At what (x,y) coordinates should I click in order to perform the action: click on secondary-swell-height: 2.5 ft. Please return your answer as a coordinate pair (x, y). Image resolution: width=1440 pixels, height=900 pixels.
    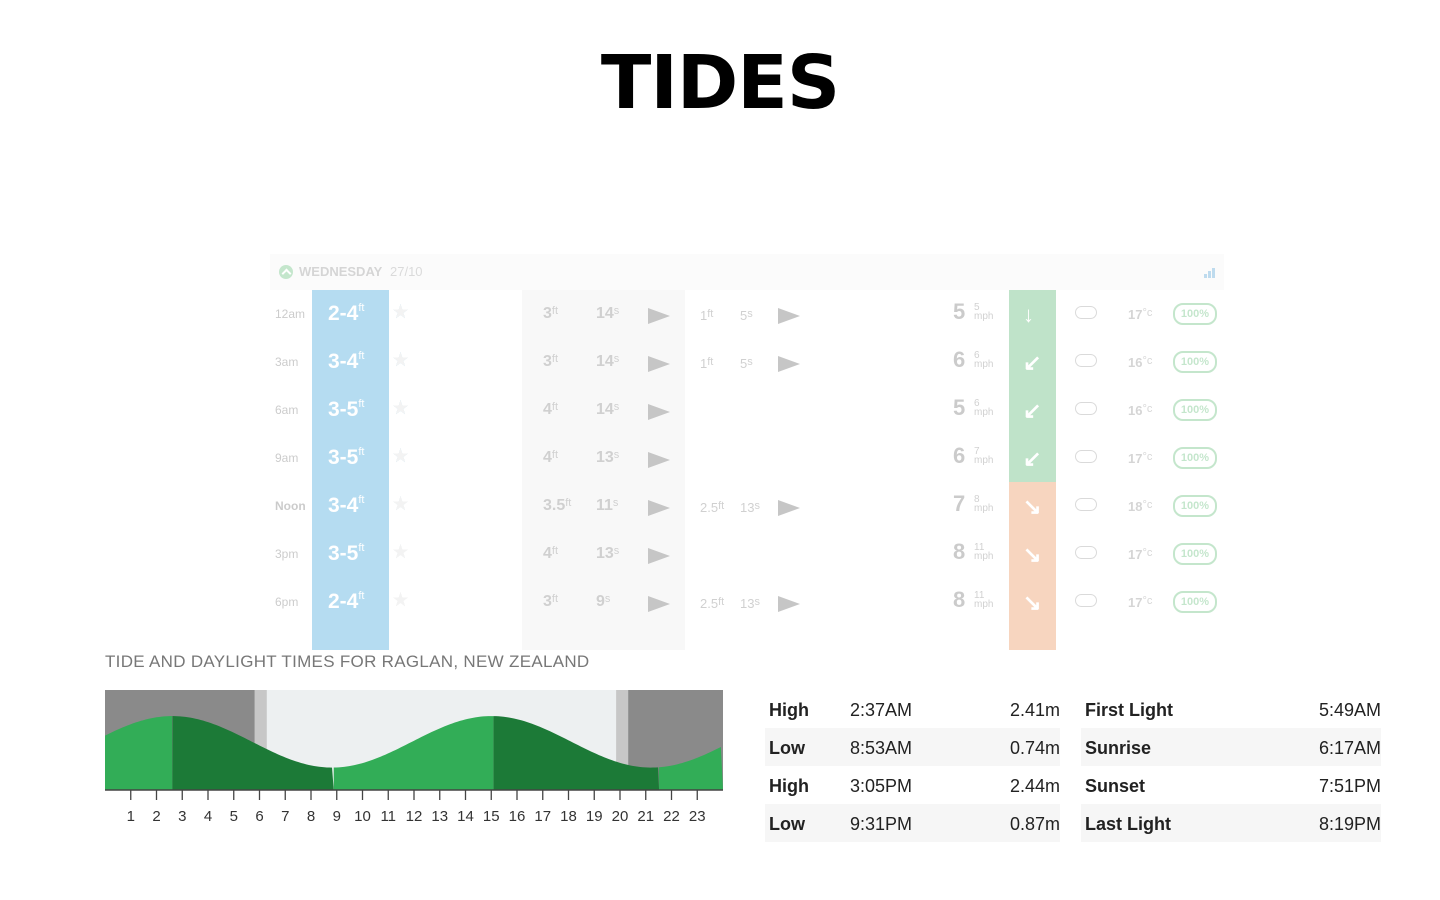
    Looking at the image, I should click on (712, 603).